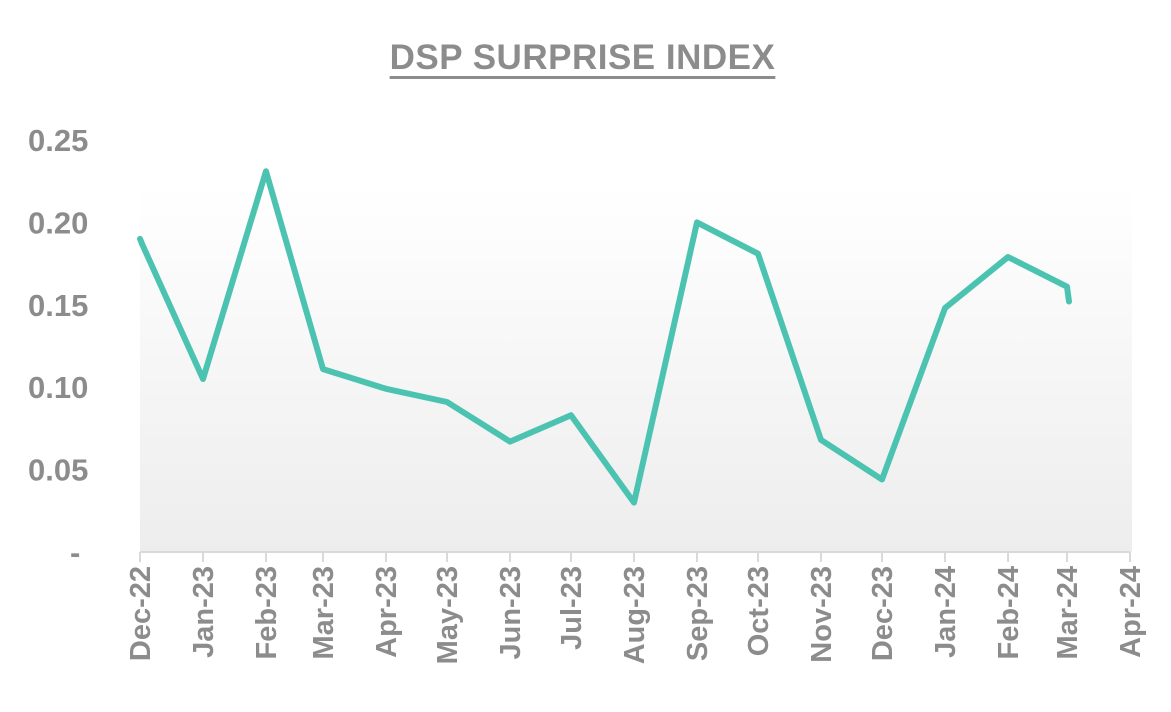  Describe the element at coordinates (448, 615) in the screenshot. I see `x-tick-label: May-23` at that location.